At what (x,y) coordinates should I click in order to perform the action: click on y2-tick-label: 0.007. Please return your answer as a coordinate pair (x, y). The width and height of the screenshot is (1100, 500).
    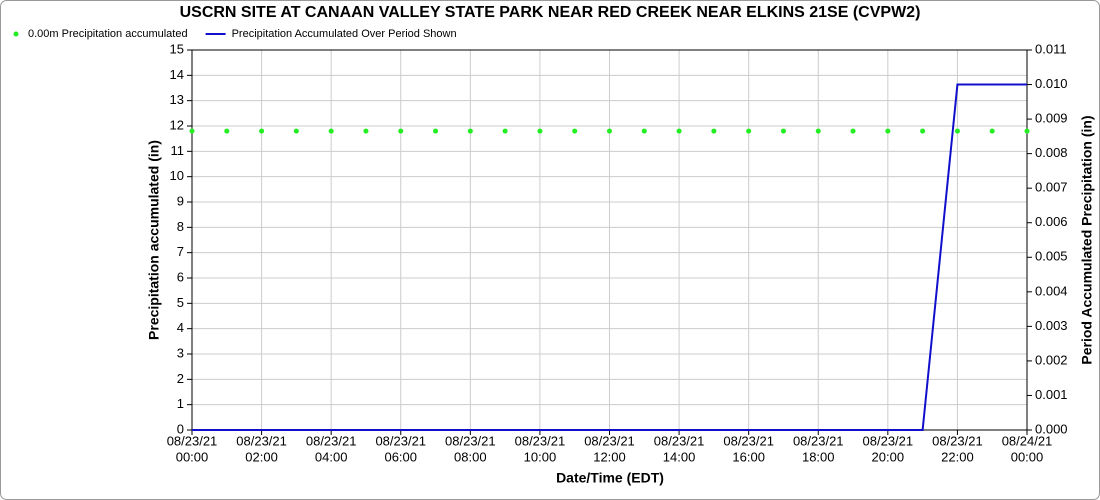
    Looking at the image, I should click on (1051, 187).